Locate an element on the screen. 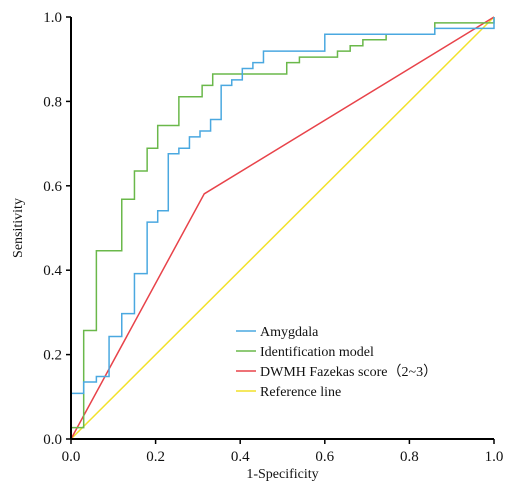 The height and width of the screenshot is (497, 507). y-tick-label: 1.0 is located at coordinates (52, 18).